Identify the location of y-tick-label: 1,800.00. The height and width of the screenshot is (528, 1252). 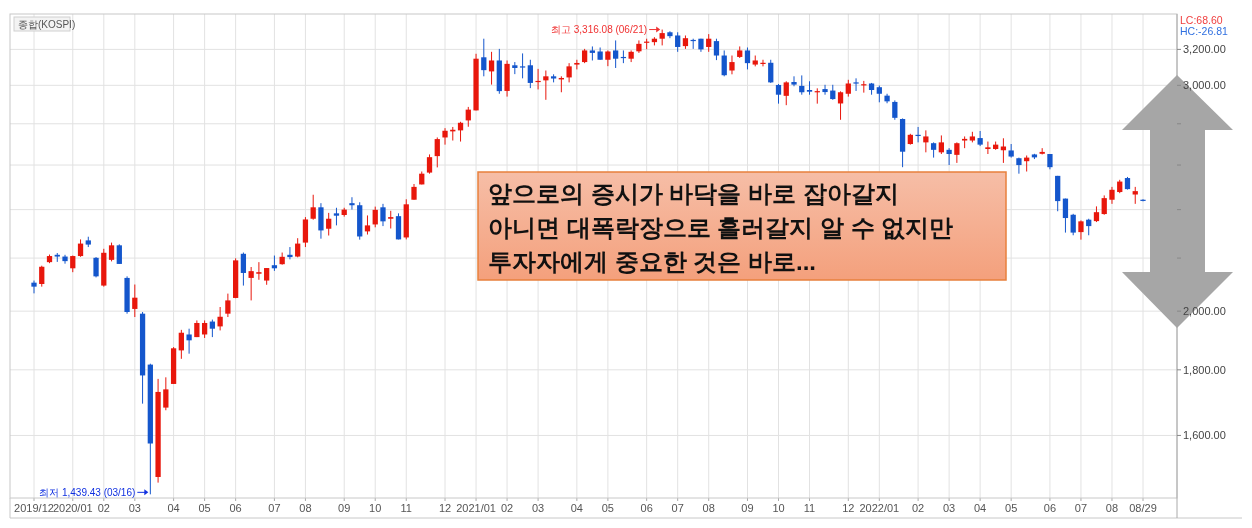
(1204, 369).